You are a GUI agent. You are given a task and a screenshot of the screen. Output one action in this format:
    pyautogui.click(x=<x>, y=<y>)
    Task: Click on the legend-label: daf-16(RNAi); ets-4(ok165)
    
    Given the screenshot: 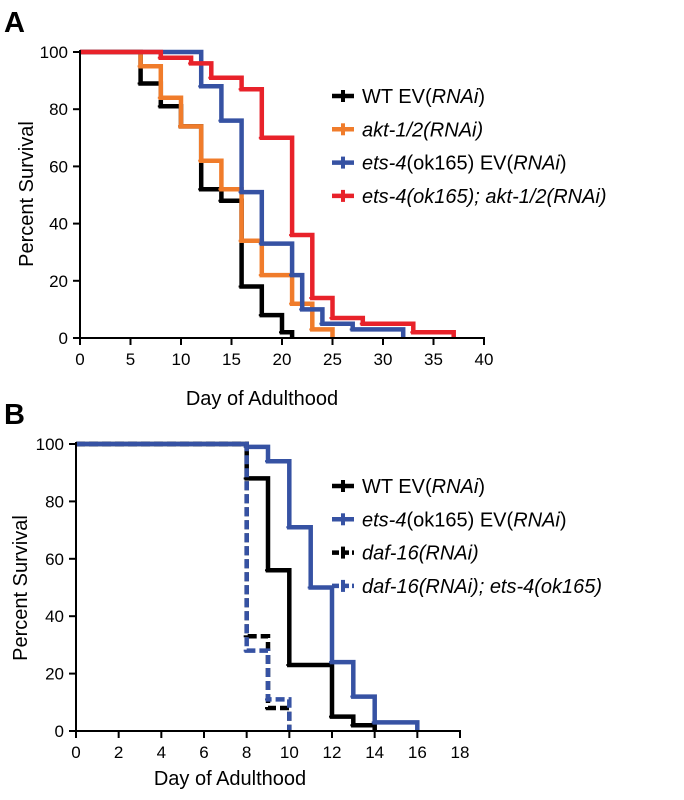 What is the action you would take?
    pyautogui.click(x=482, y=587)
    